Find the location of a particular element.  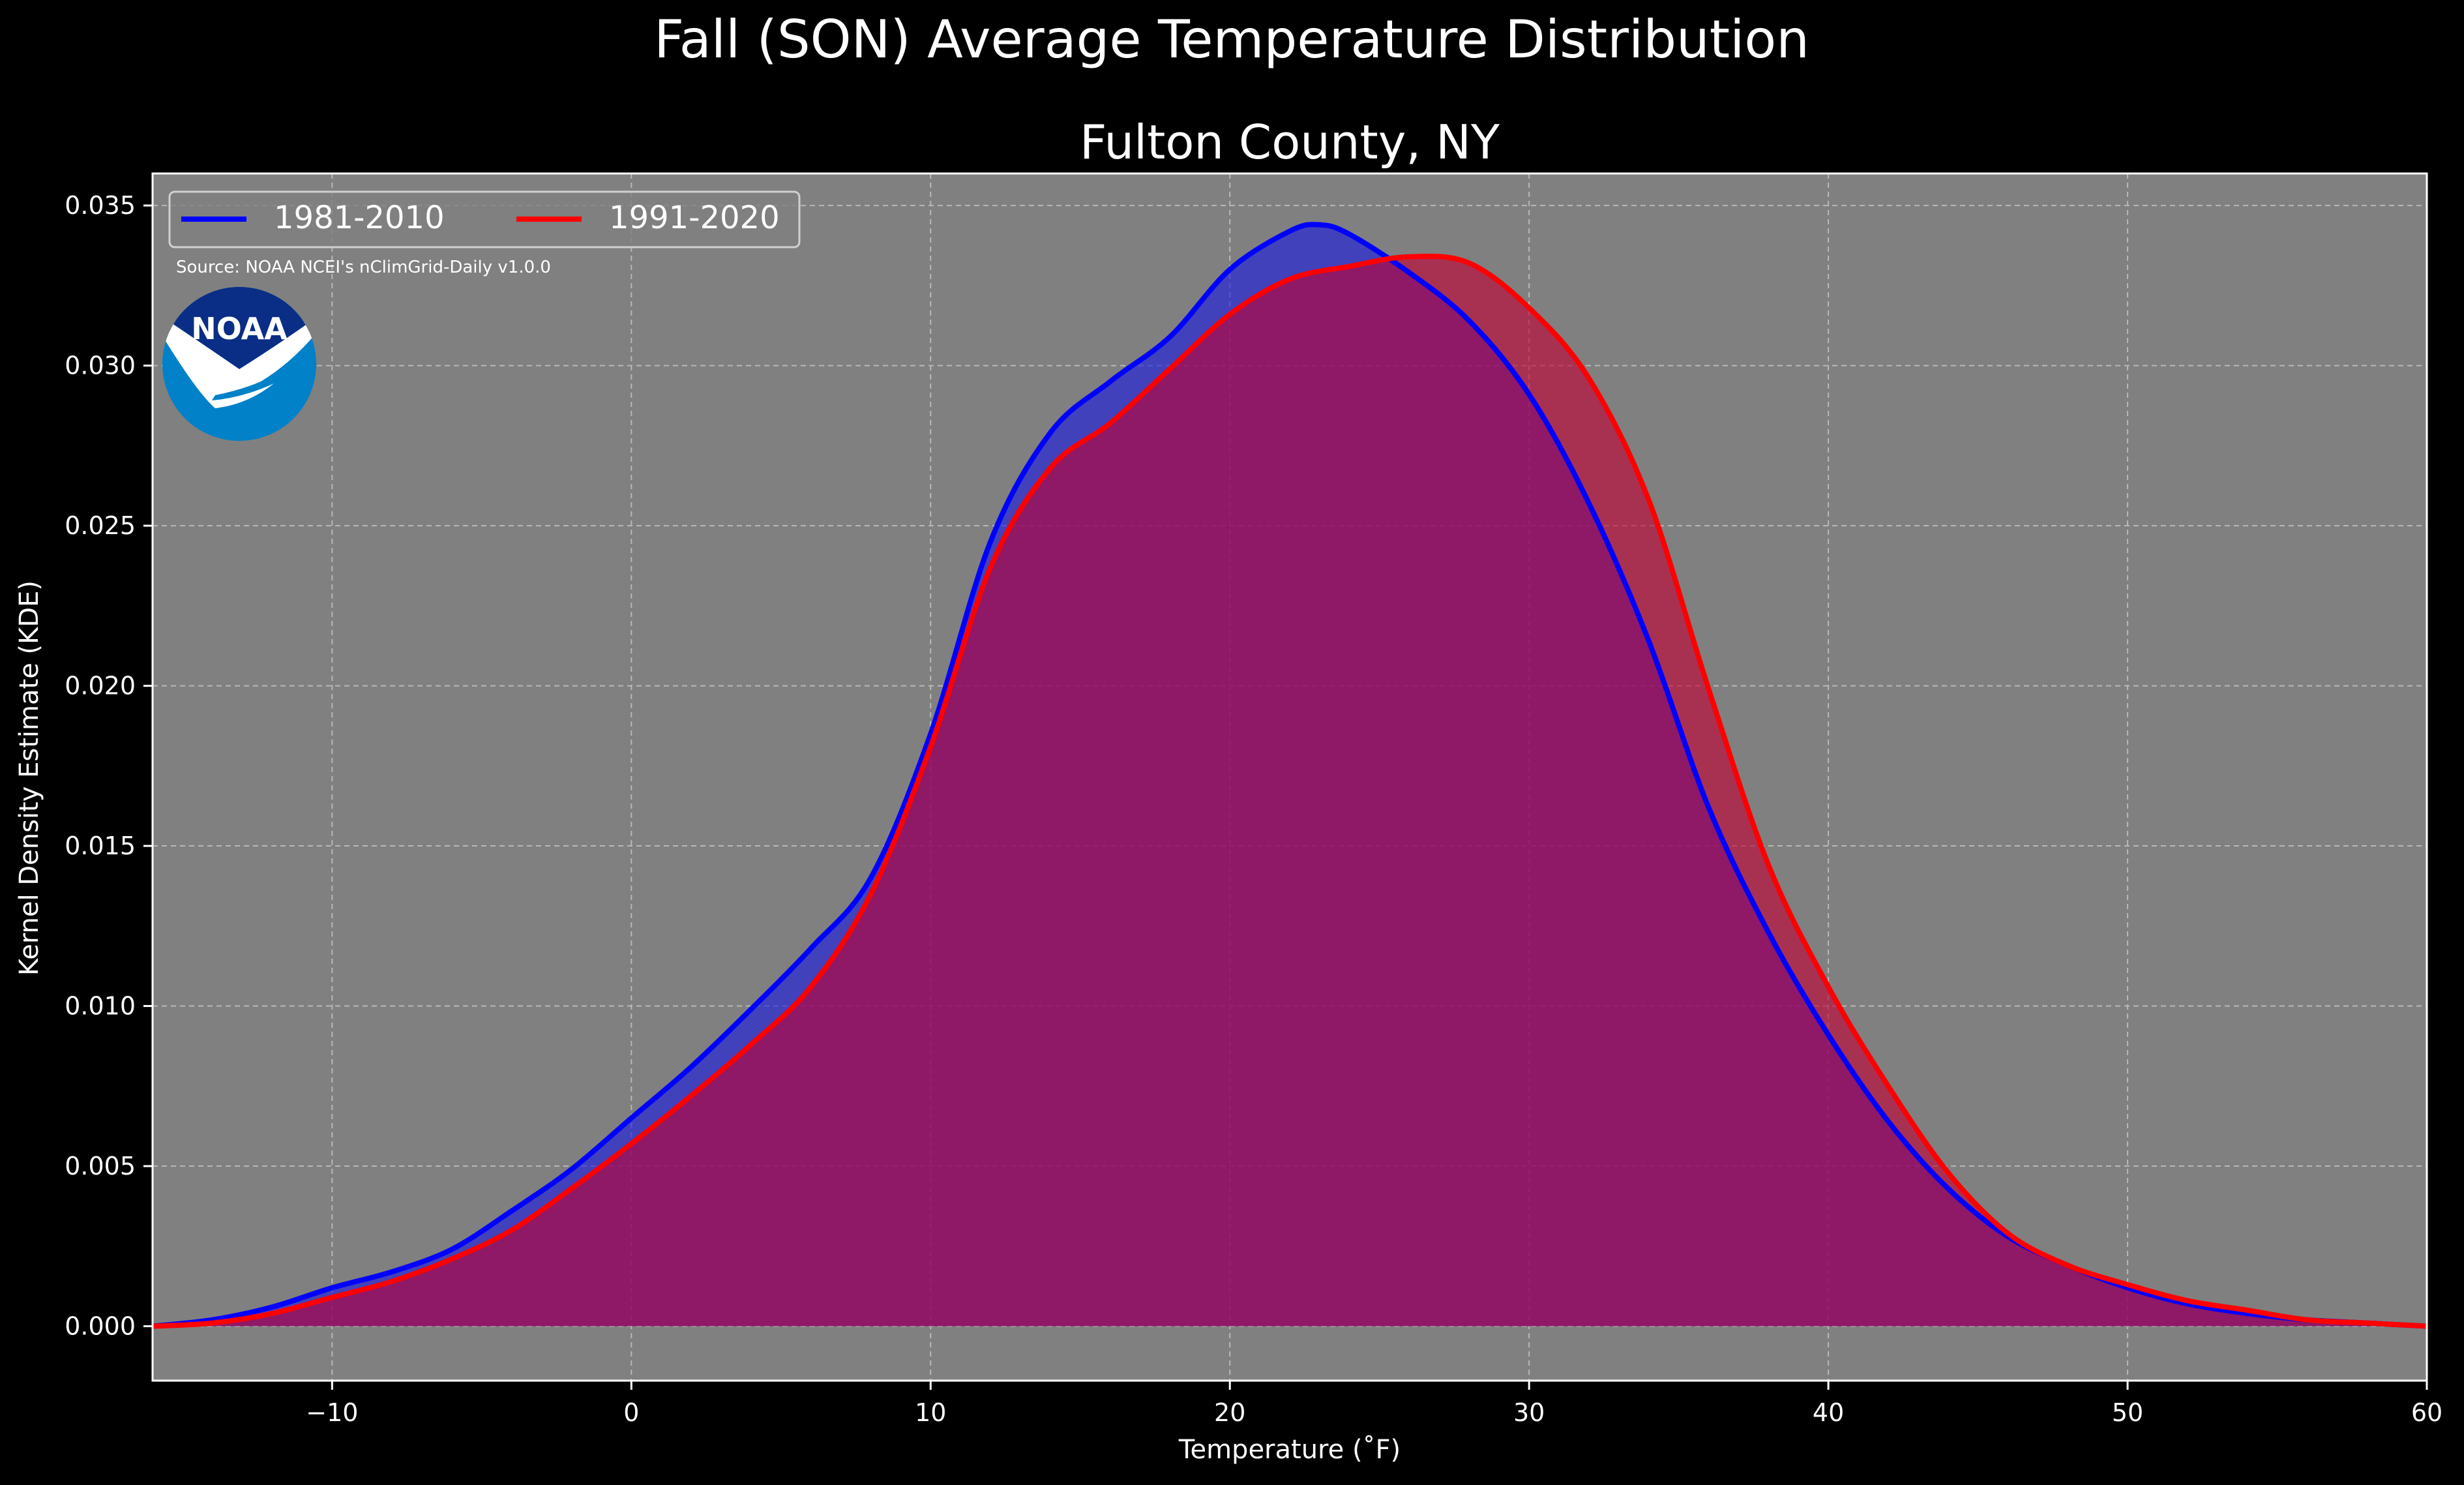

noaa-logo-text: NOAA is located at coordinates (239, 329).